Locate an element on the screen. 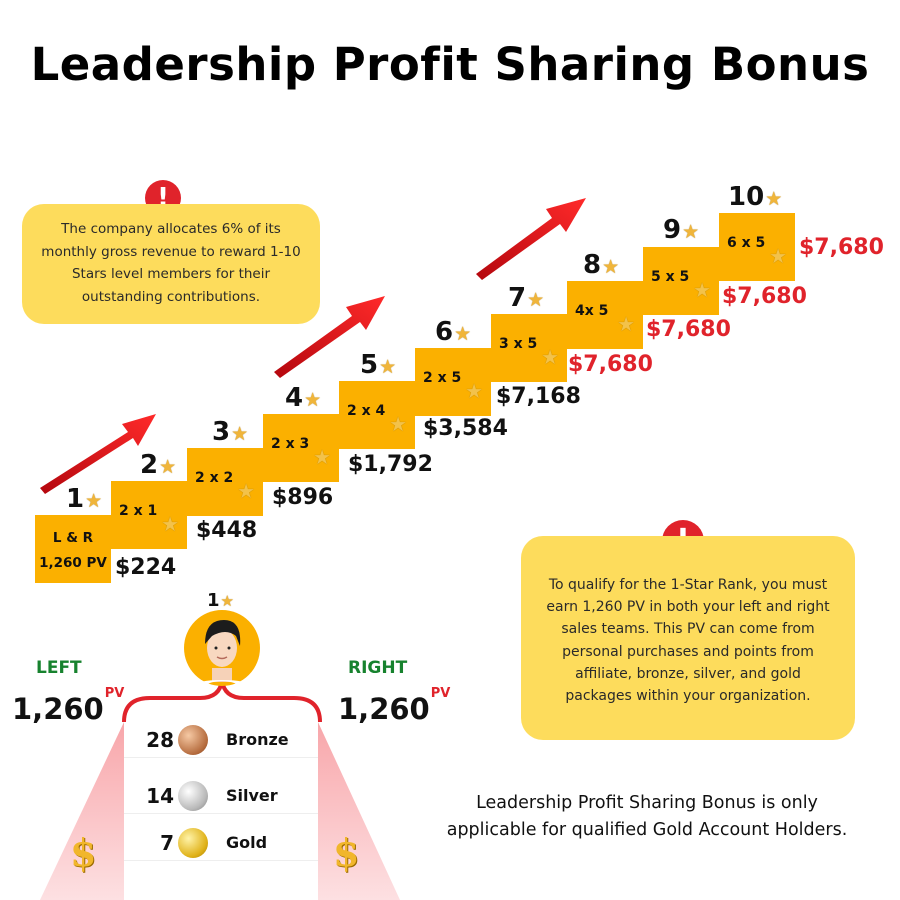 Image resolution: width=900 pixels, height=900 pixels. star-level-number: 3★ is located at coordinates (230, 432).